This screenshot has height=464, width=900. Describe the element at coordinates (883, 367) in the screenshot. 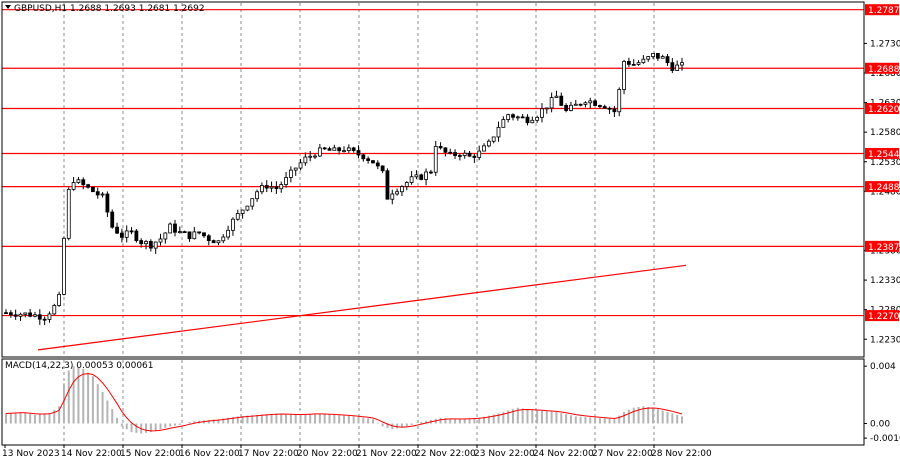

I see `macd-y-tick-label: 0.004` at that location.